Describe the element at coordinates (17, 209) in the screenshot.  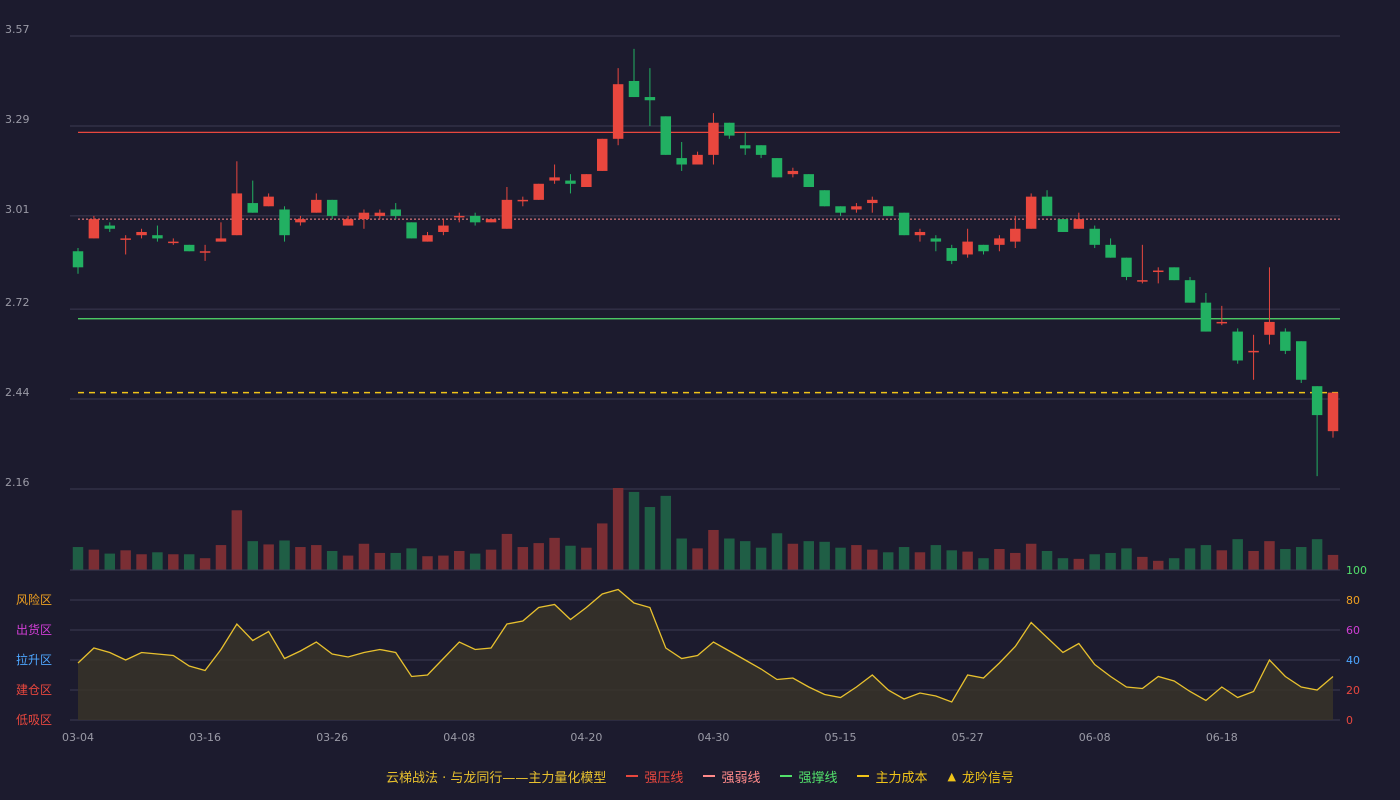
I see `price-tick-label: 3.01` at that location.